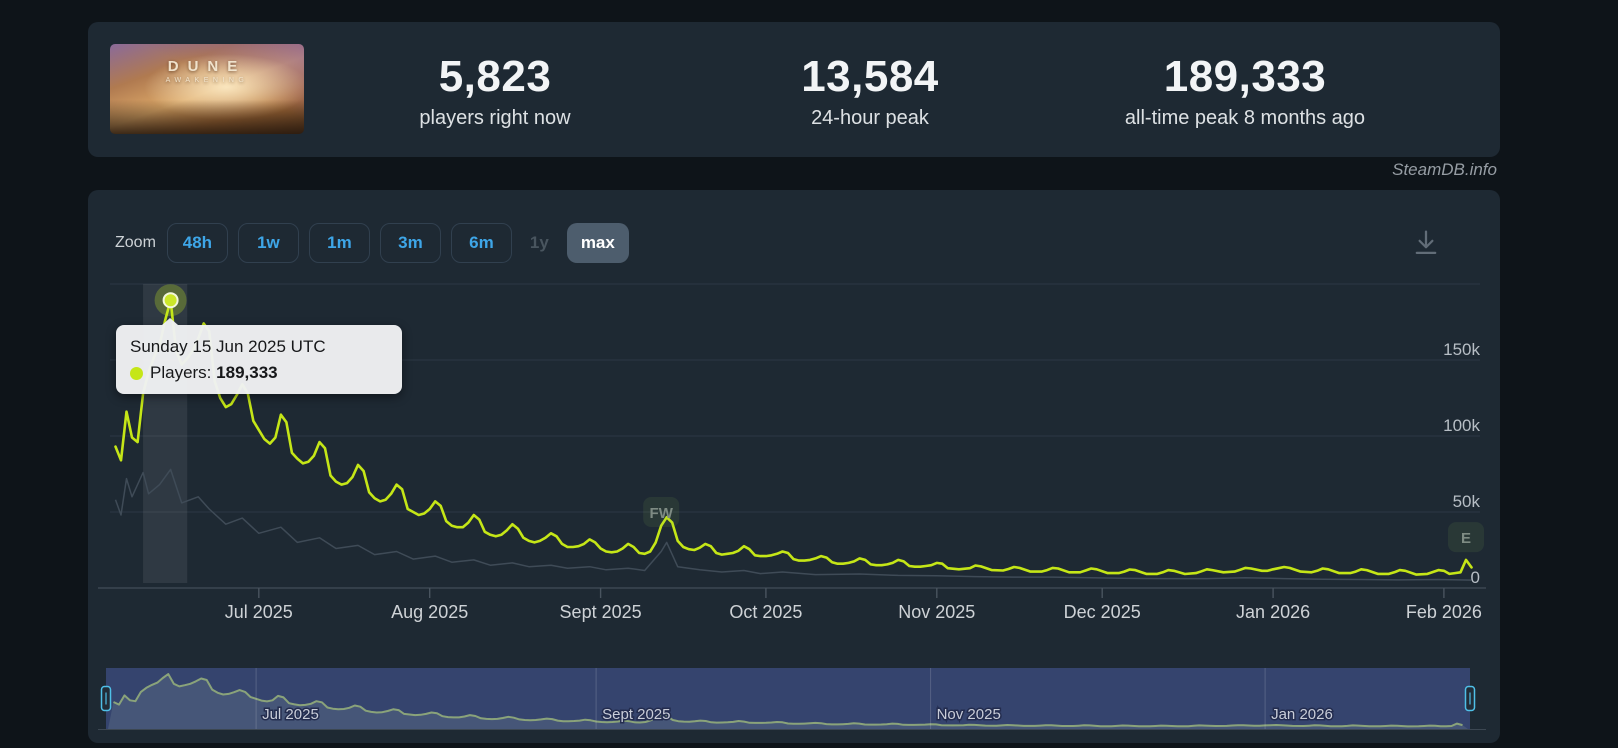 This screenshot has width=1618, height=748. What do you see at coordinates (1461, 425) in the screenshot?
I see `y-axis-label: 100k` at bounding box center [1461, 425].